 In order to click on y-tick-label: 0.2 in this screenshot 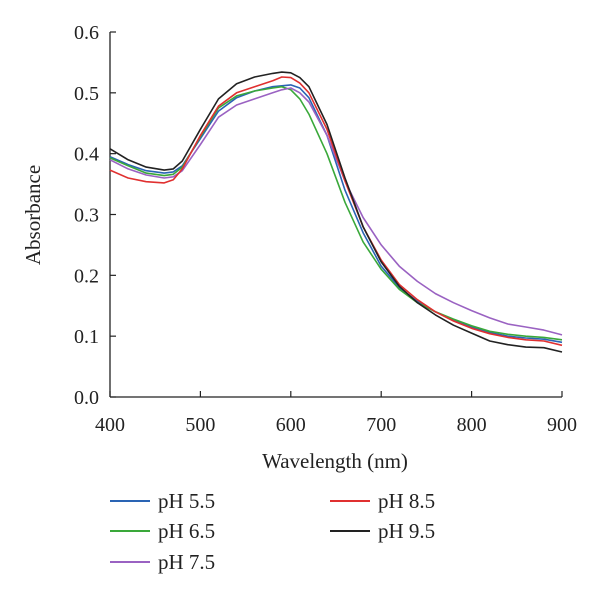, I will do `click(86, 276)`.